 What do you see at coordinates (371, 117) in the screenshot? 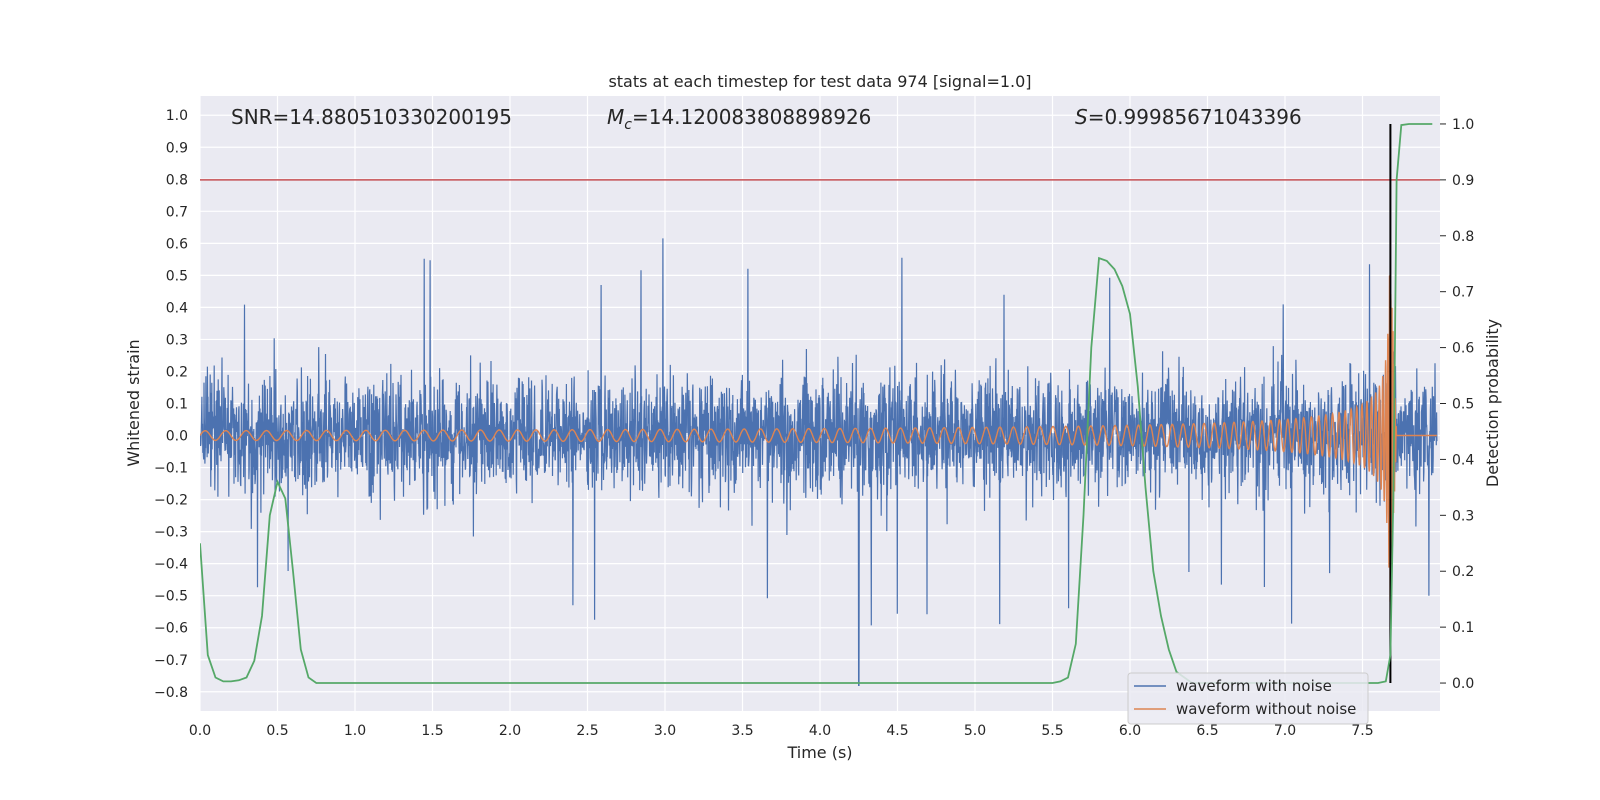
I see `snr-annotation: SNR=14.880510330200195` at bounding box center [371, 117].